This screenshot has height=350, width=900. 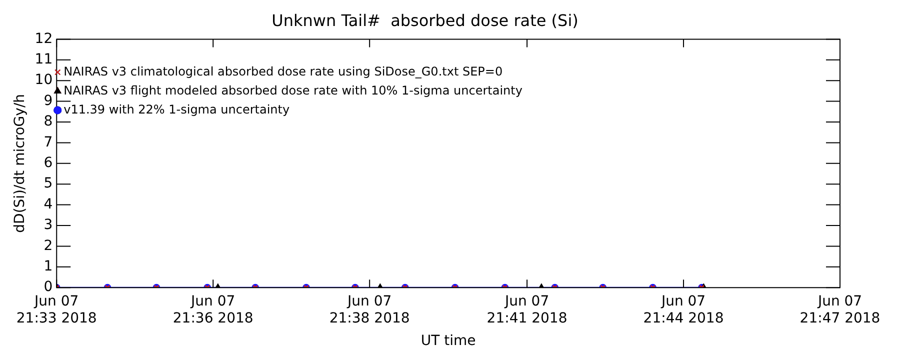 I want to click on legend-label: NAIRAS v3 flight modeled absorbed dose rate with 10% 1-sigma uncertainty, so click(x=293, y=90).